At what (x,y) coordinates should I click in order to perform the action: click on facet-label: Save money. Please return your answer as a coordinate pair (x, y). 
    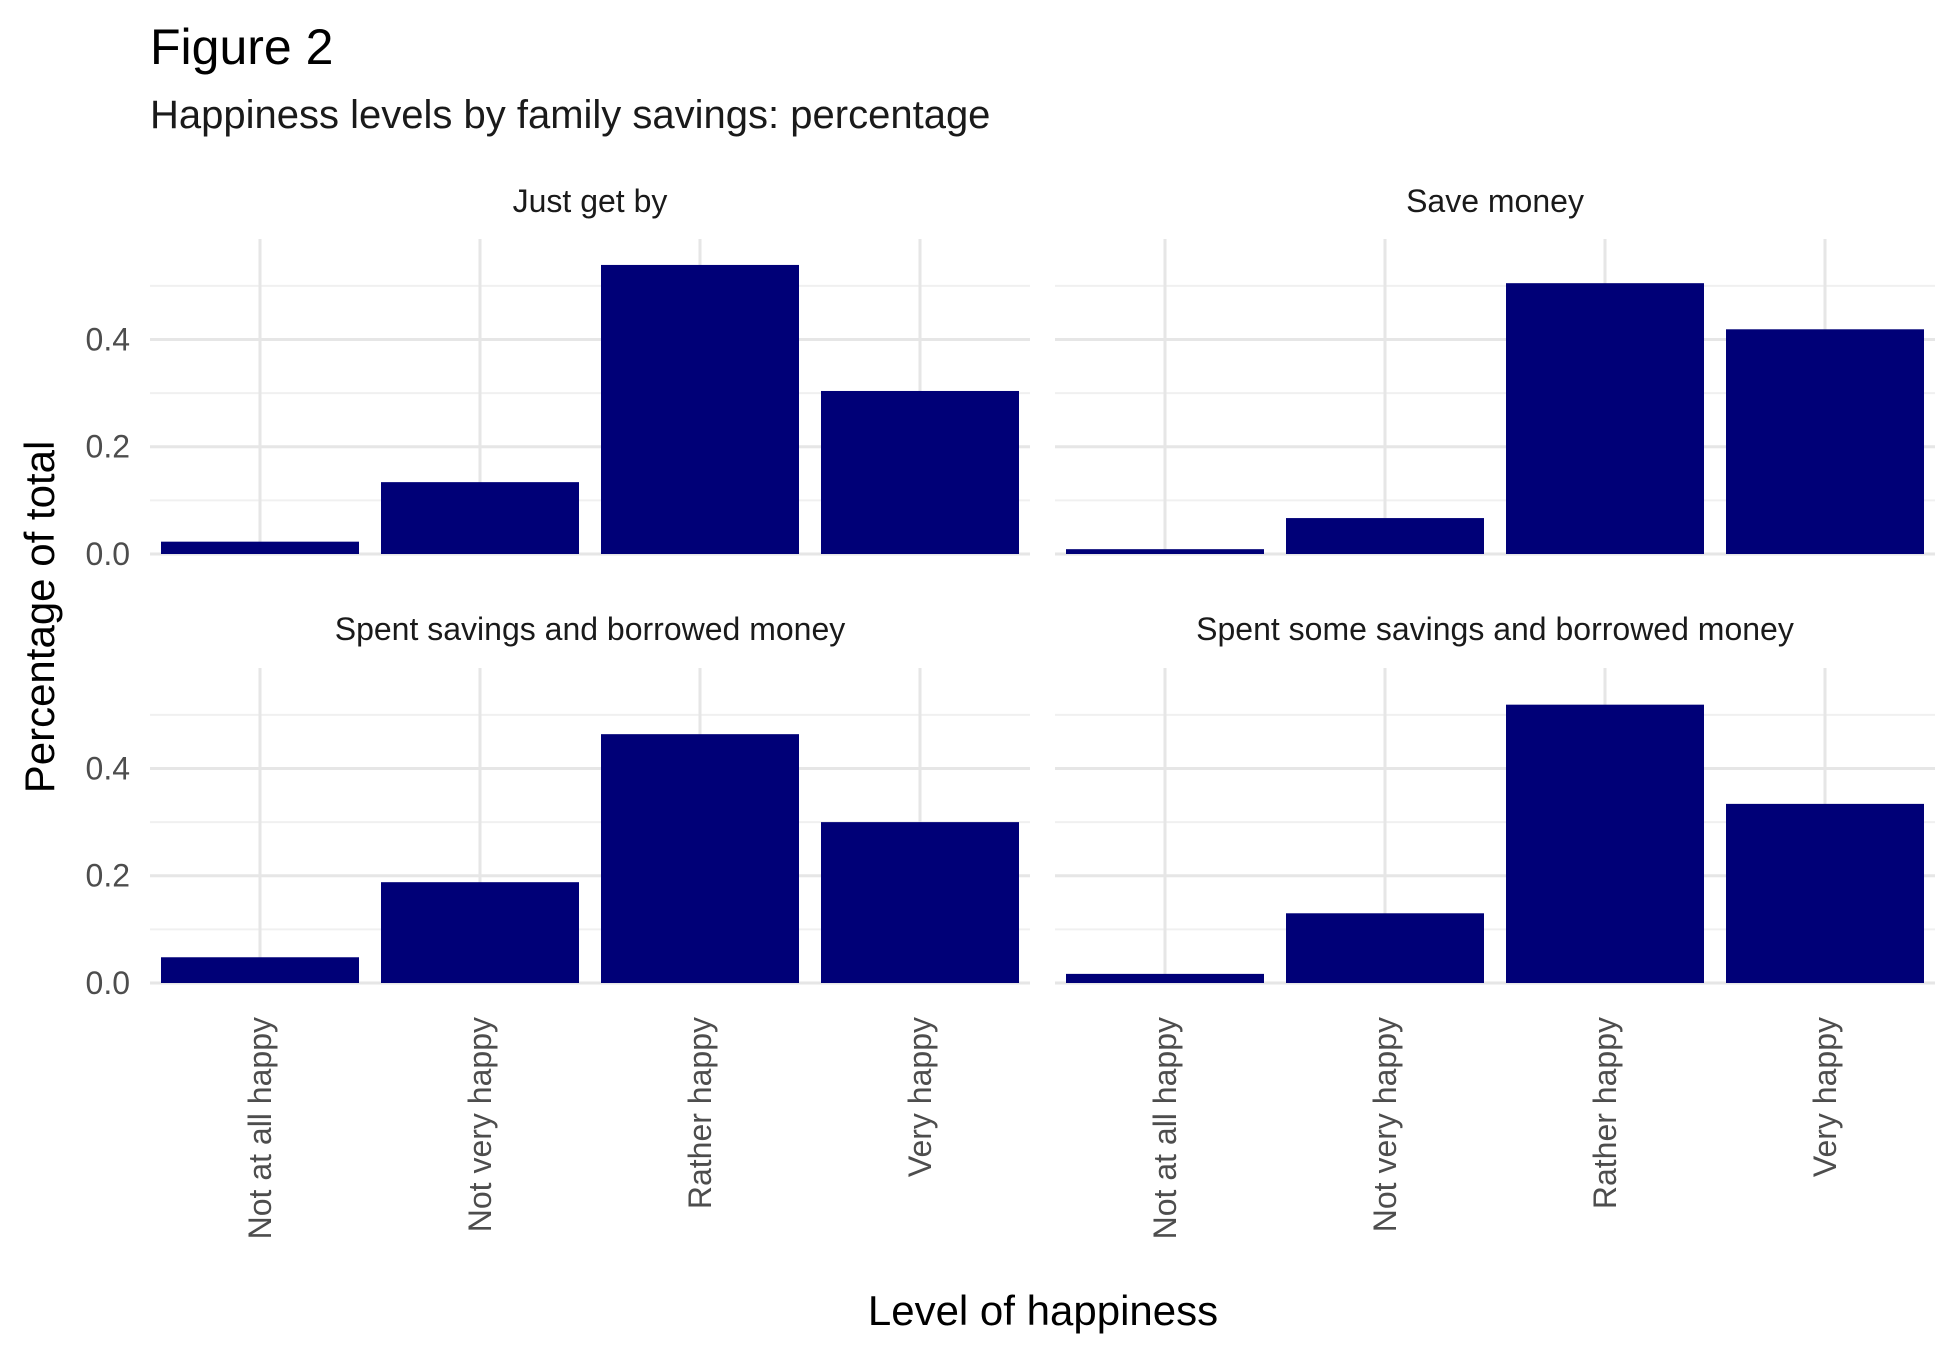
    Looking at the image, I should click on (1495, 201).